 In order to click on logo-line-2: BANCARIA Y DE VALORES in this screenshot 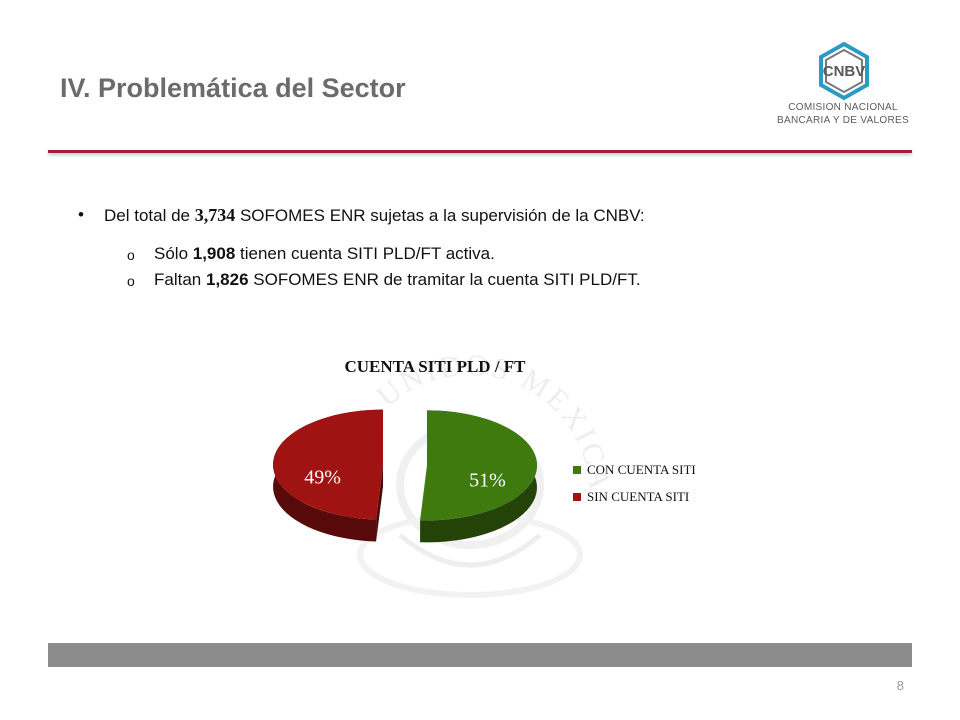, I will do `click(843, 120)`.